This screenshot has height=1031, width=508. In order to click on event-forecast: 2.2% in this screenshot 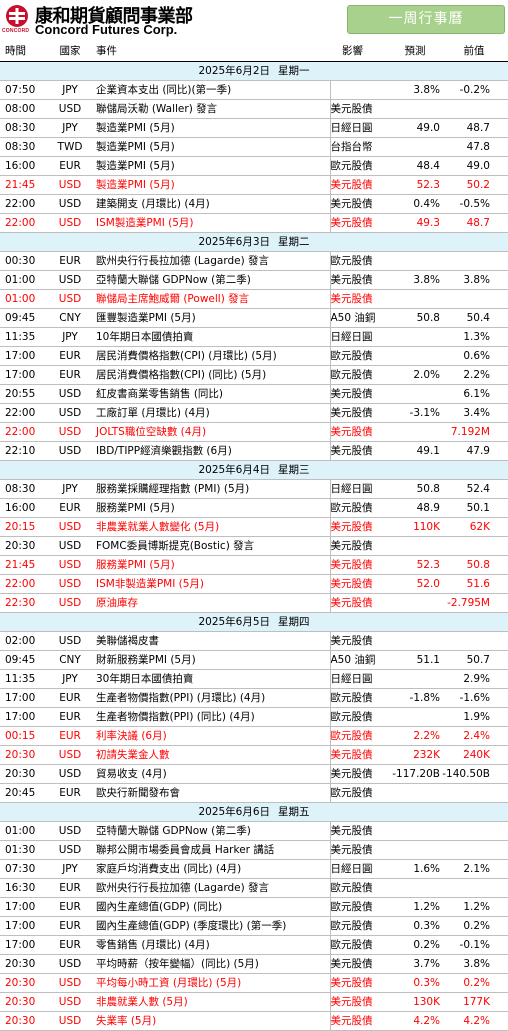, I will do `click(415, 736)`.